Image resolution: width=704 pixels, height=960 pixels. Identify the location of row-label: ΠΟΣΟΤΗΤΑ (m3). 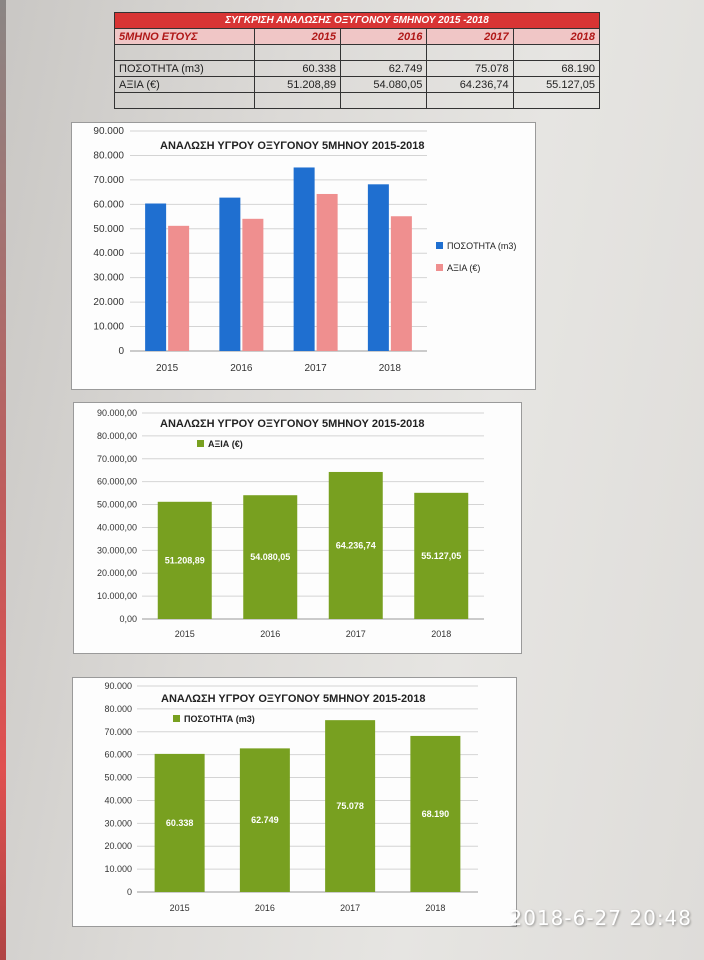
(184, 68).